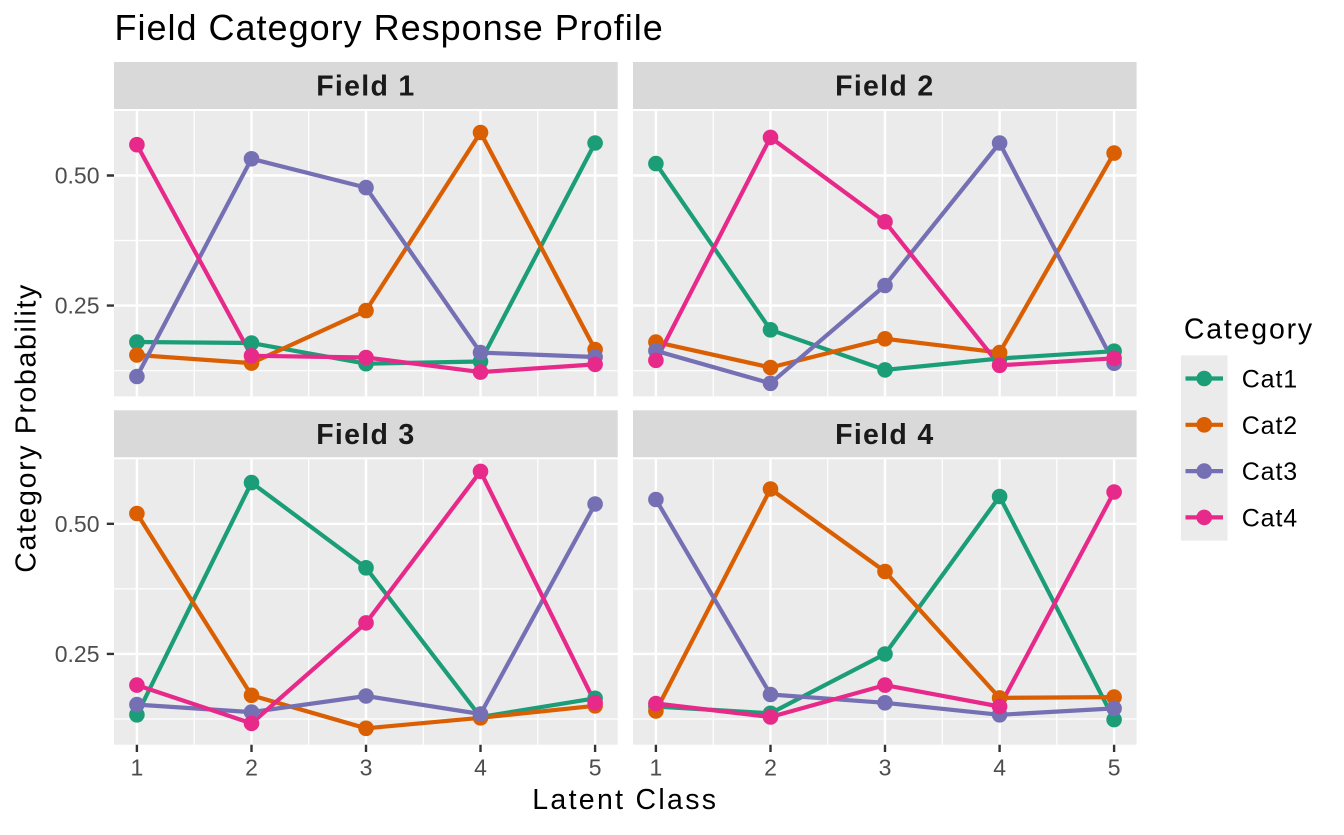 This screenshot has width=1344, height=835. What do you see at coordinates (1270, 426) in the screenshot?
I see `svg-text: Cat2` at bounding box center [1270, 426].